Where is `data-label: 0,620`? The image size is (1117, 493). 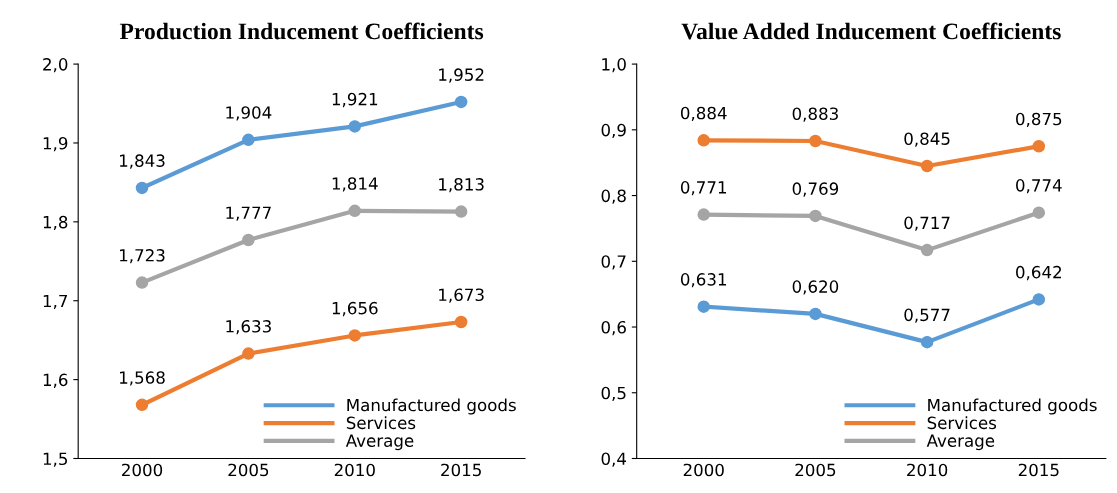
data-label: 0,620 is located at coordinates (815, 287).